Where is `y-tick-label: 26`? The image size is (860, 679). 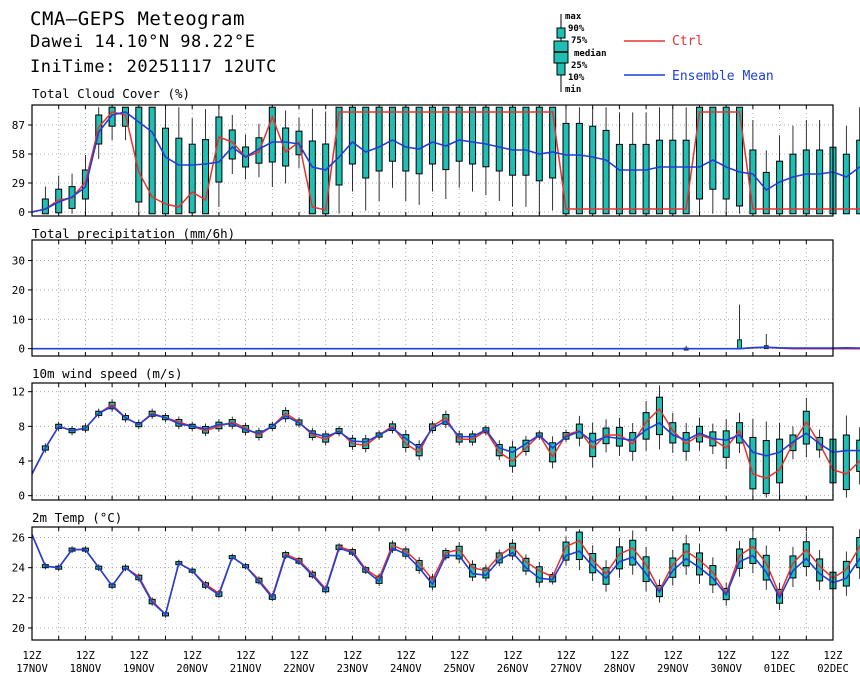
y-tick-label: 26 is located at coordinates (18, 538).